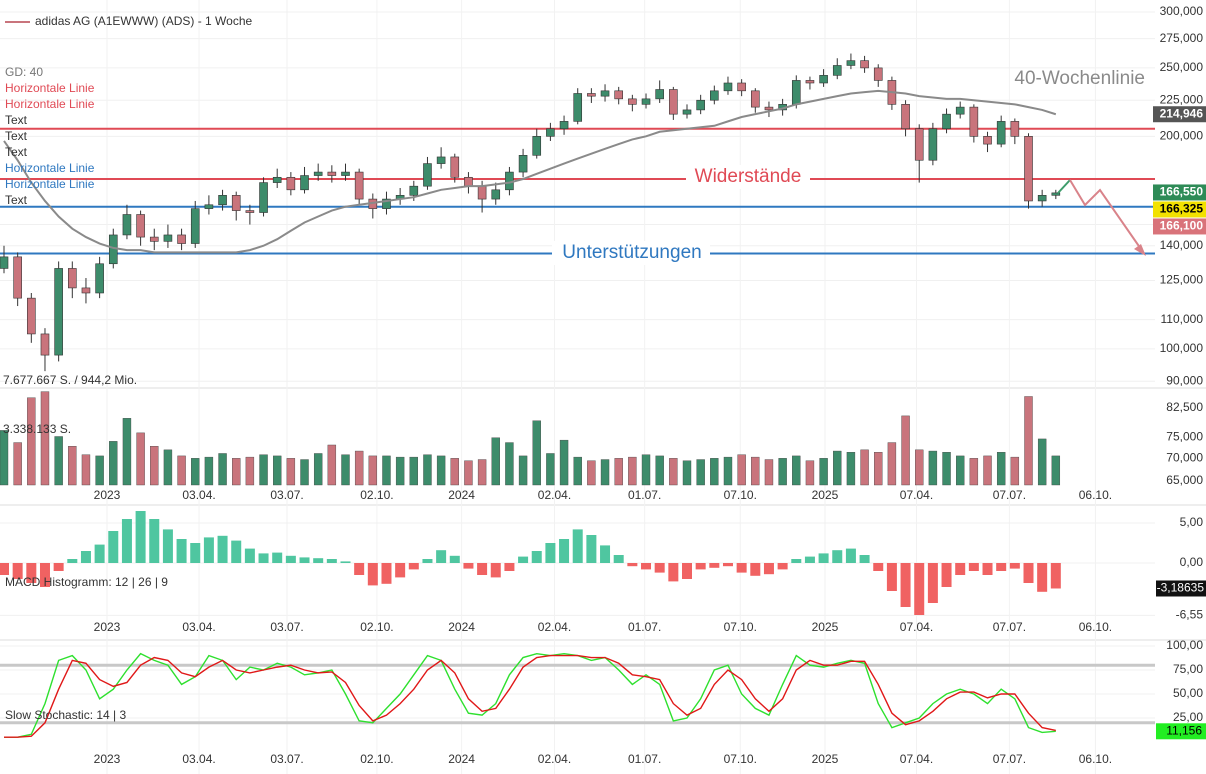 The height and width of the screenshot is (774, 1206). What do you see at coordinates (70, 380) in the screenshot?
I see `volume-label: 7.677.667 S. / 944,2 Mio.` at bounding box center [70, 380].